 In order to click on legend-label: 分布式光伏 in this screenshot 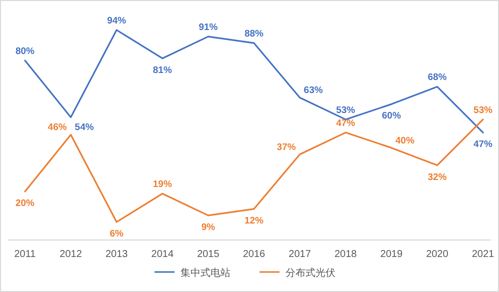, I will do `click(311, 273)`.